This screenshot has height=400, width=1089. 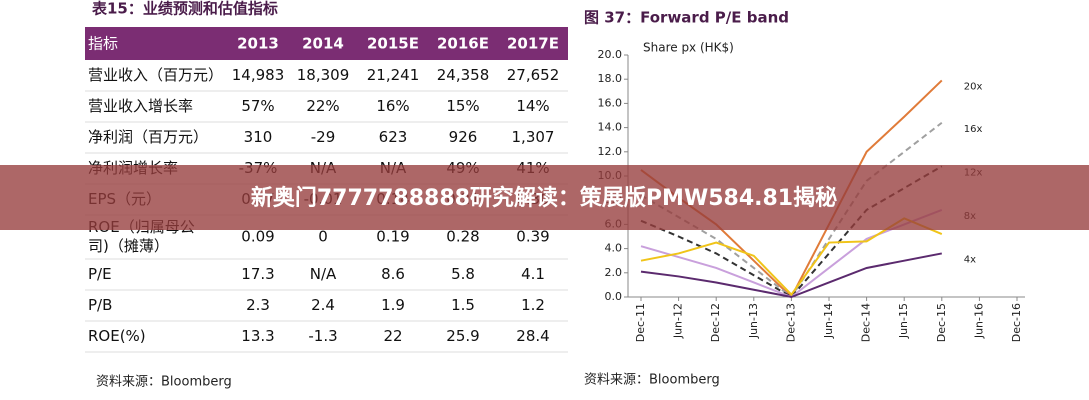 What do you see at coordinates (903, 321) in the screenshot?
I see `x-tick-label: Jun-15` at bounding box center [903, 321].